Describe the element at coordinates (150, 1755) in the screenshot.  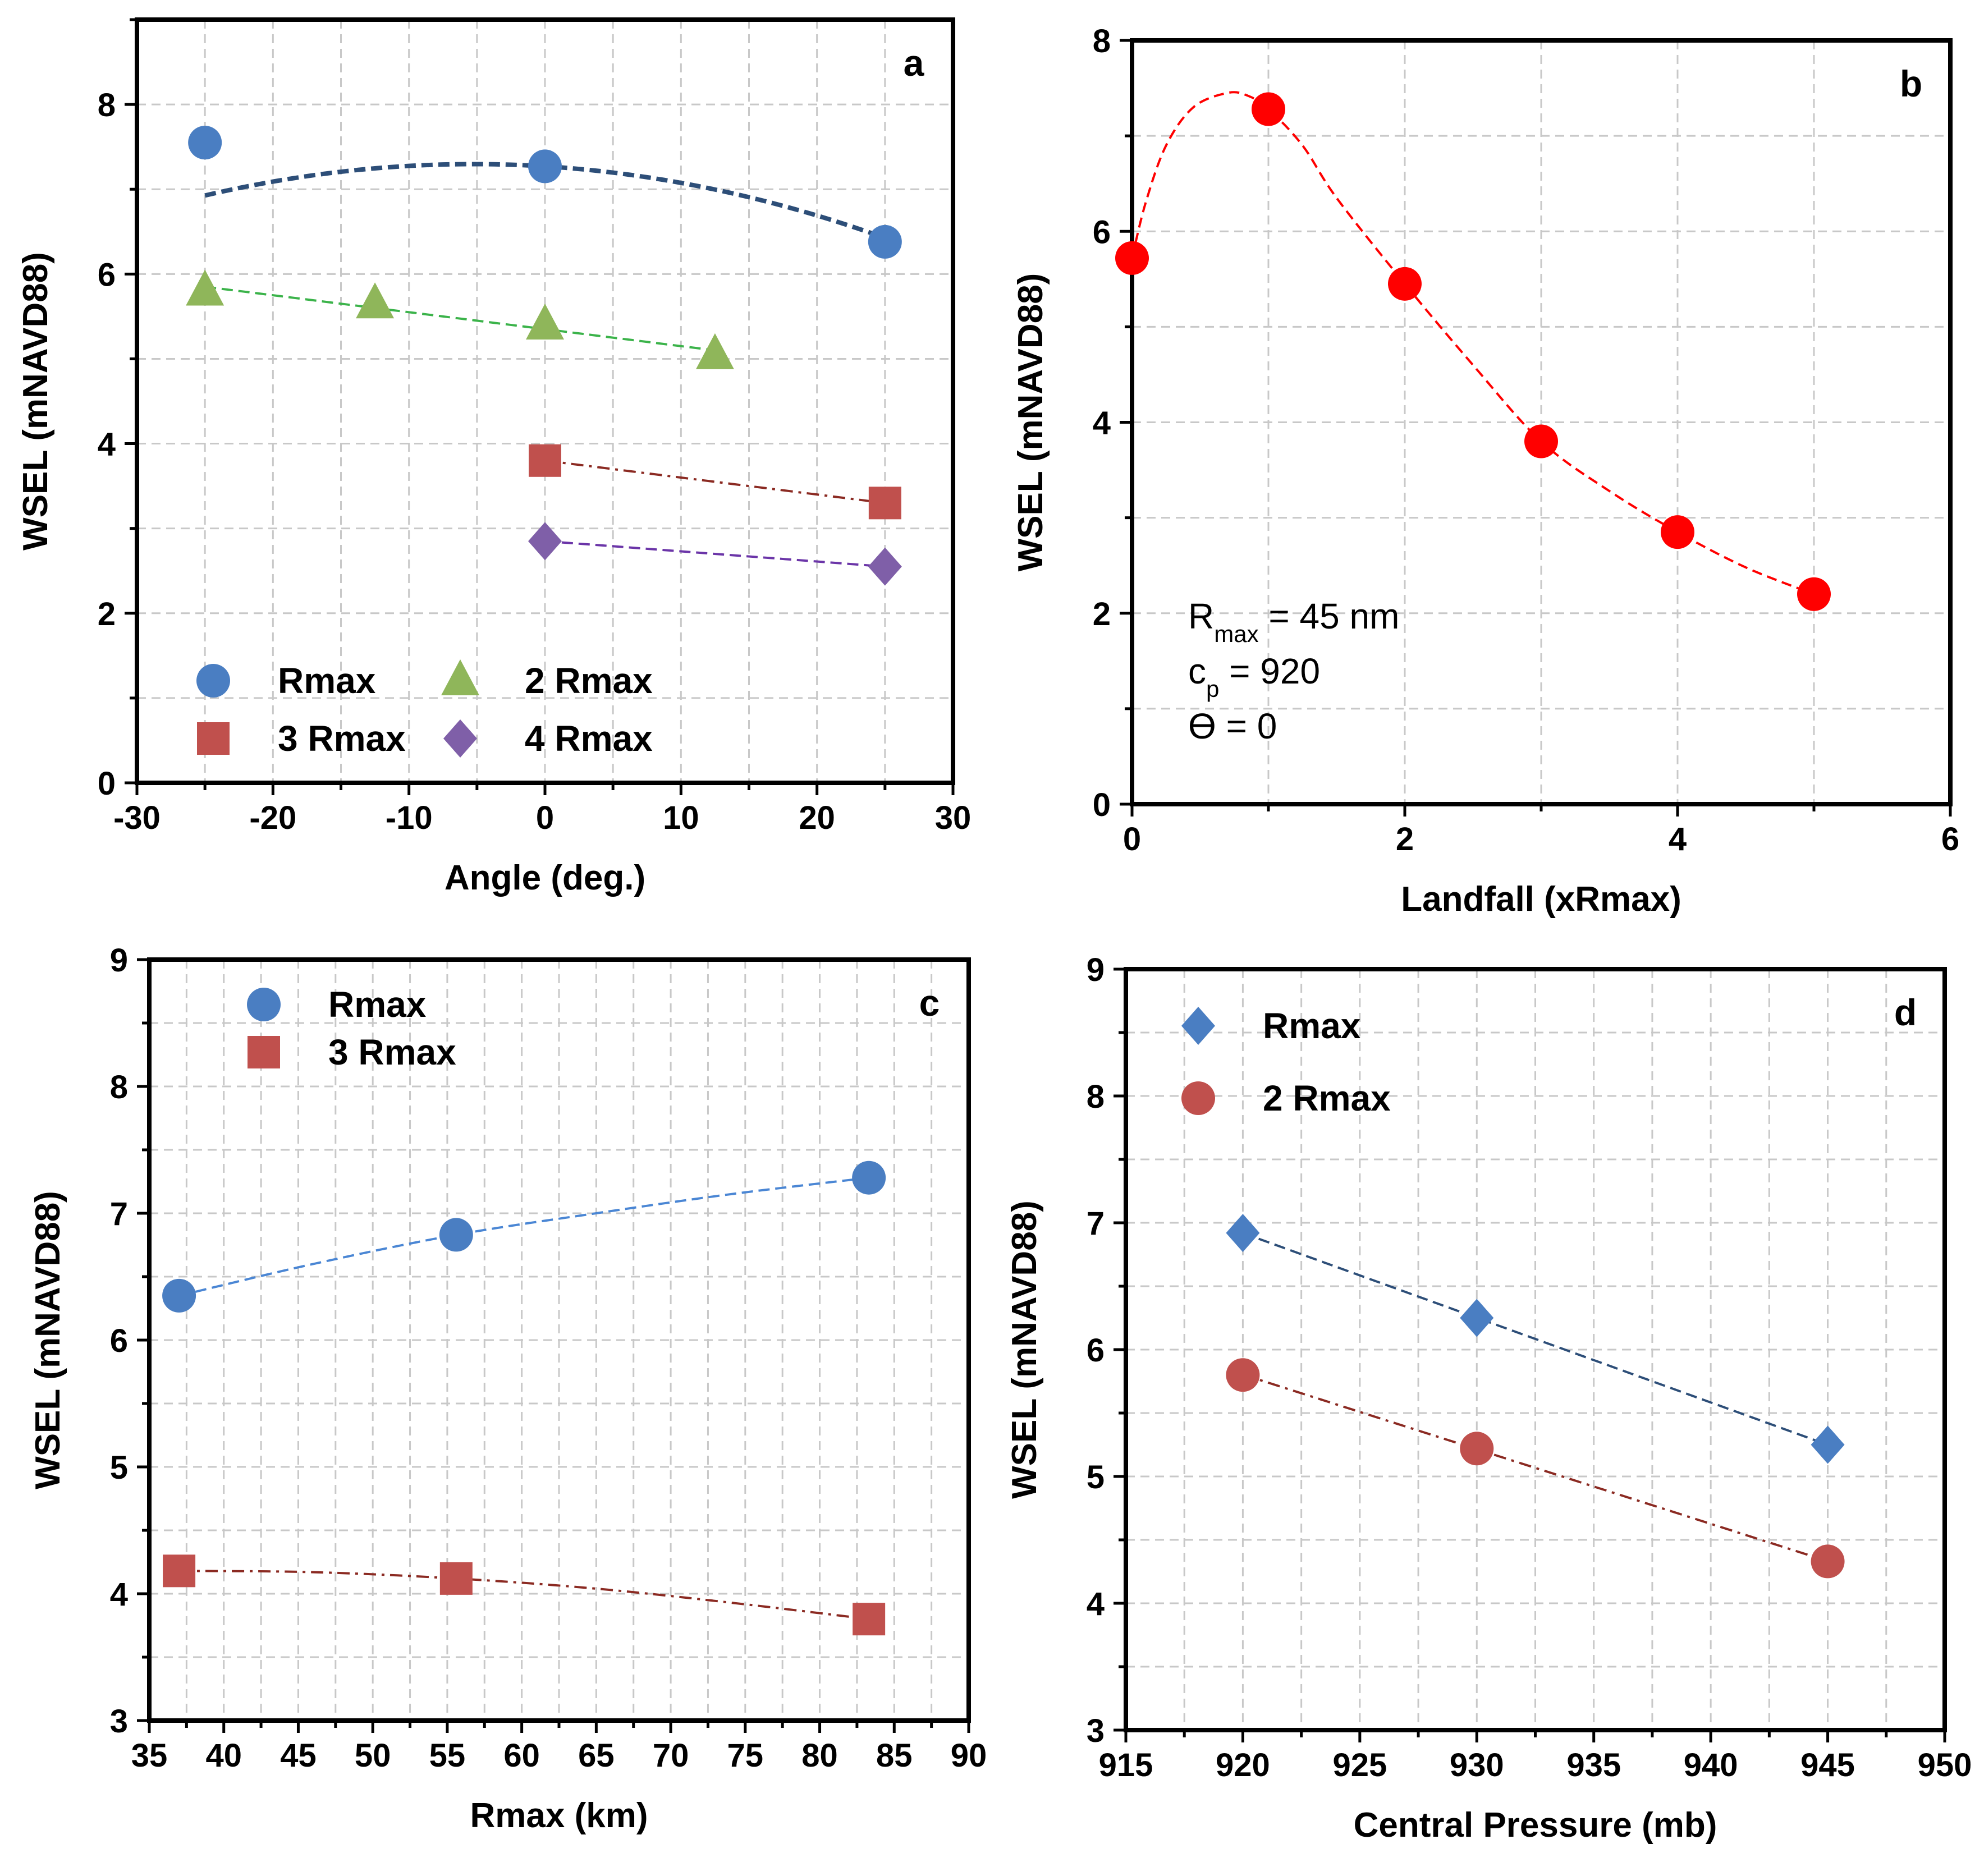
I see `x-tick-label: 35` at that location.